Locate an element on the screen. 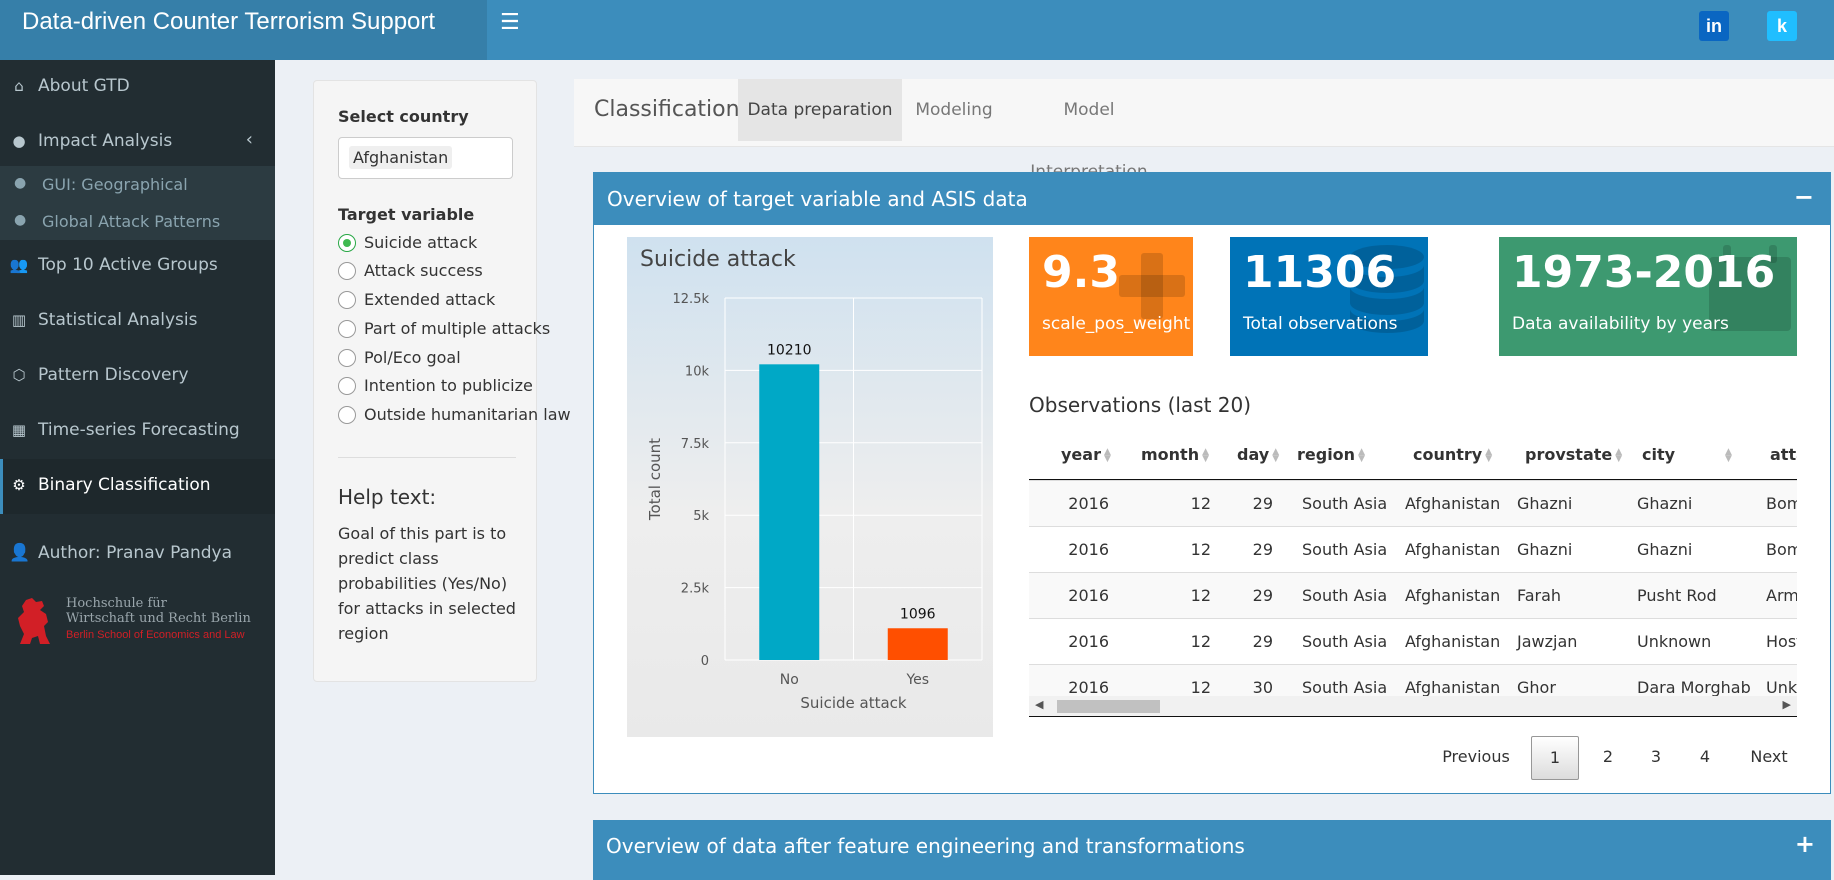 The height and width of the screenshot is (880, 1834). y-tick-label: 2.5k is located at coordinates (695, 589).